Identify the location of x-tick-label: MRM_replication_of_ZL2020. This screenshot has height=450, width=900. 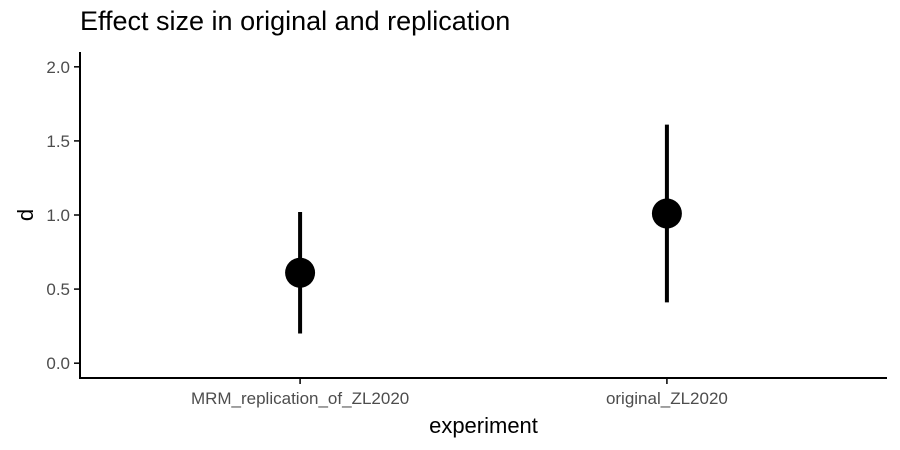
(300, 398).